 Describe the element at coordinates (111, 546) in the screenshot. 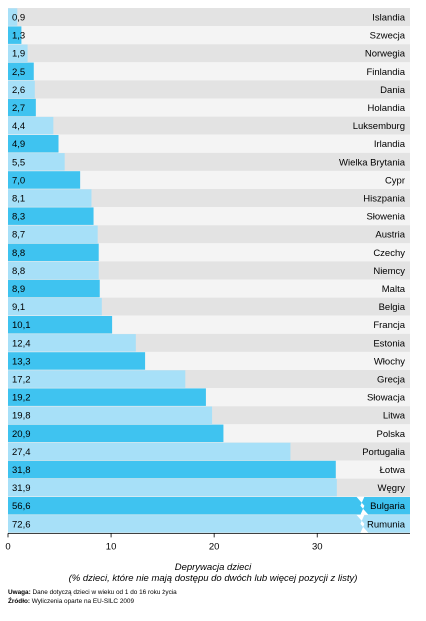

I see `x-tick-label: 10` at that location.